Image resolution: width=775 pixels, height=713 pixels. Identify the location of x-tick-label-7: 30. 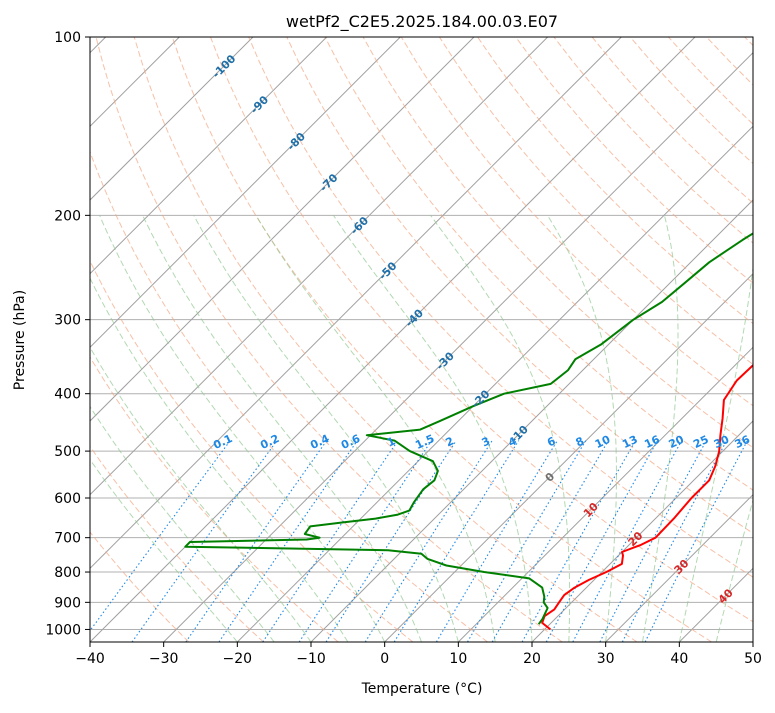
(606, 659).